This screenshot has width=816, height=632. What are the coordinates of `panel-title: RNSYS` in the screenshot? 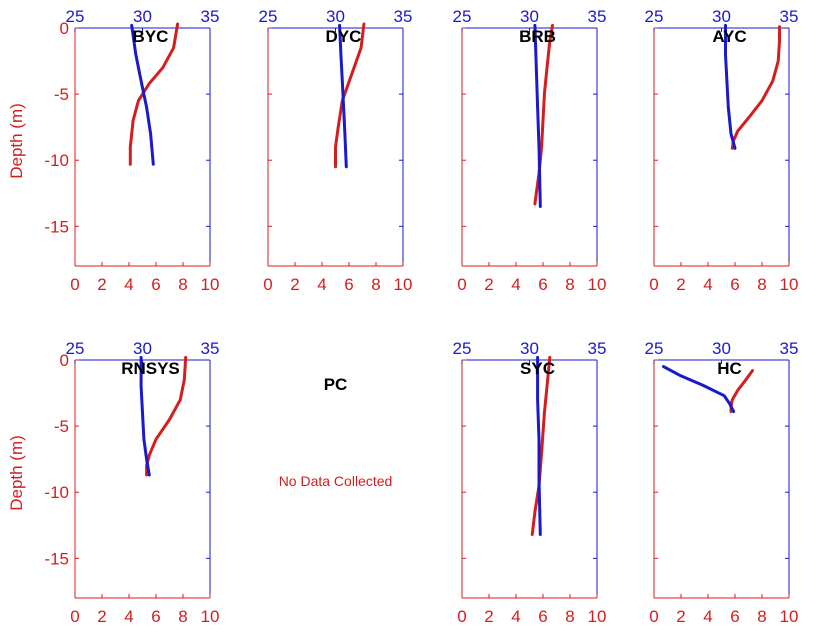 It's located at (150, 368).